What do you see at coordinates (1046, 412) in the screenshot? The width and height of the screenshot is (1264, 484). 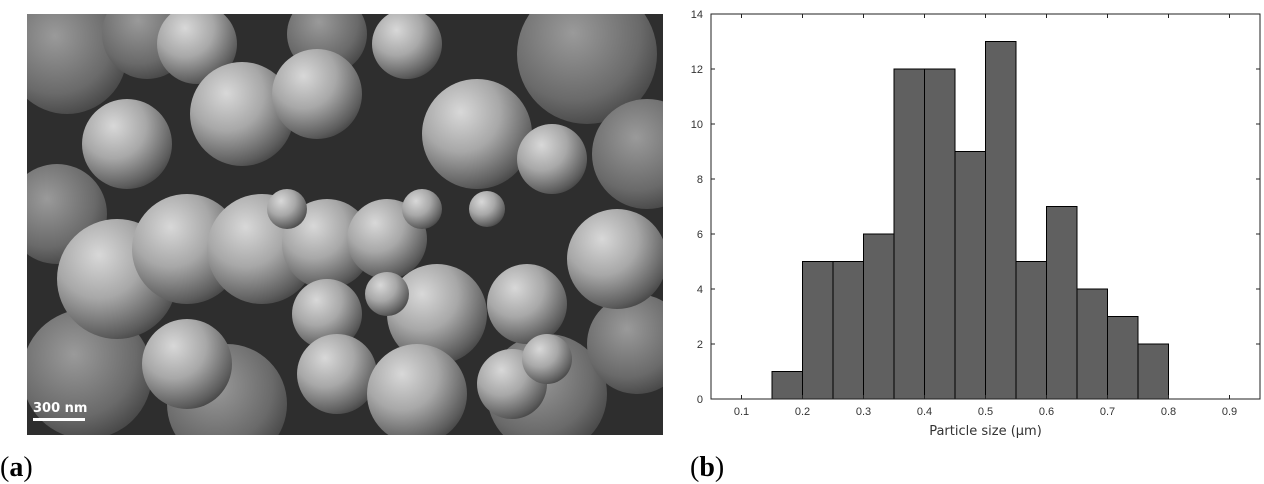 I see `x-tick-label: 0.6` at bounding box center [1046, 412].